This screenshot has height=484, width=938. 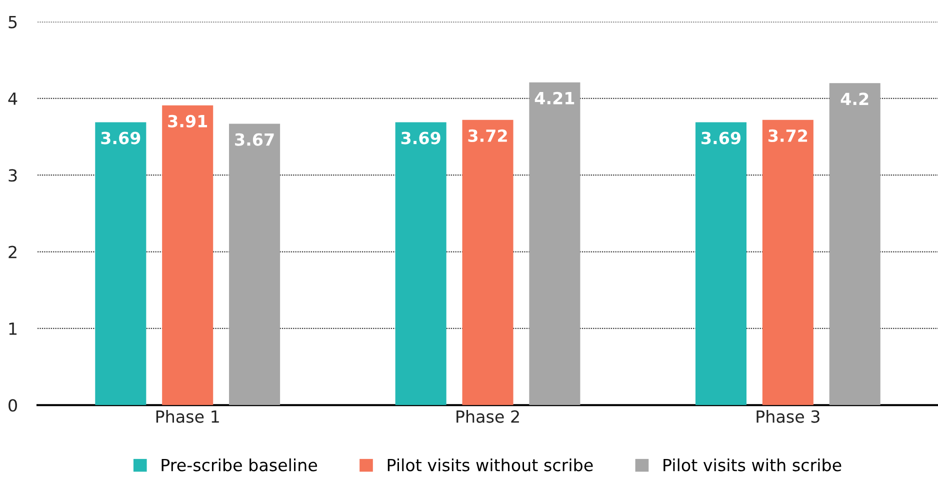 What do you see at coordinates (554, 98) in the screenshot?
I see `data-label: 4.21` at bounding box center [554, 98].